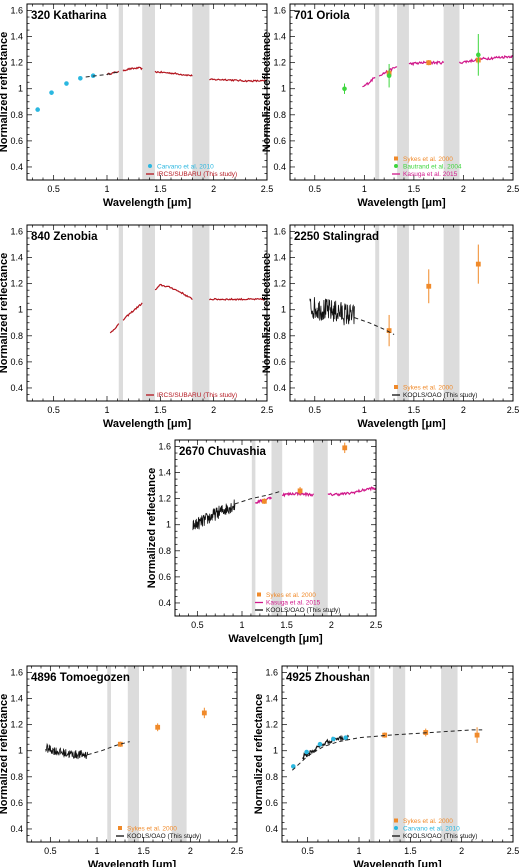 The height and width of the screenshot is (867, 520). Describe the element at coordinates (344, 89) in the screenshot. I see `point-bautrand-et-al-2004` at that location.